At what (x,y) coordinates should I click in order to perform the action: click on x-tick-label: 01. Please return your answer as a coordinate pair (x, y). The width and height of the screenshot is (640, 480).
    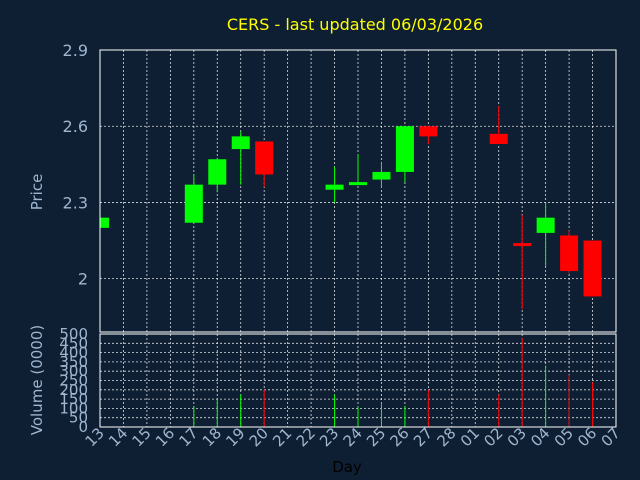
    Looking at the image, I should click on (470, 437).